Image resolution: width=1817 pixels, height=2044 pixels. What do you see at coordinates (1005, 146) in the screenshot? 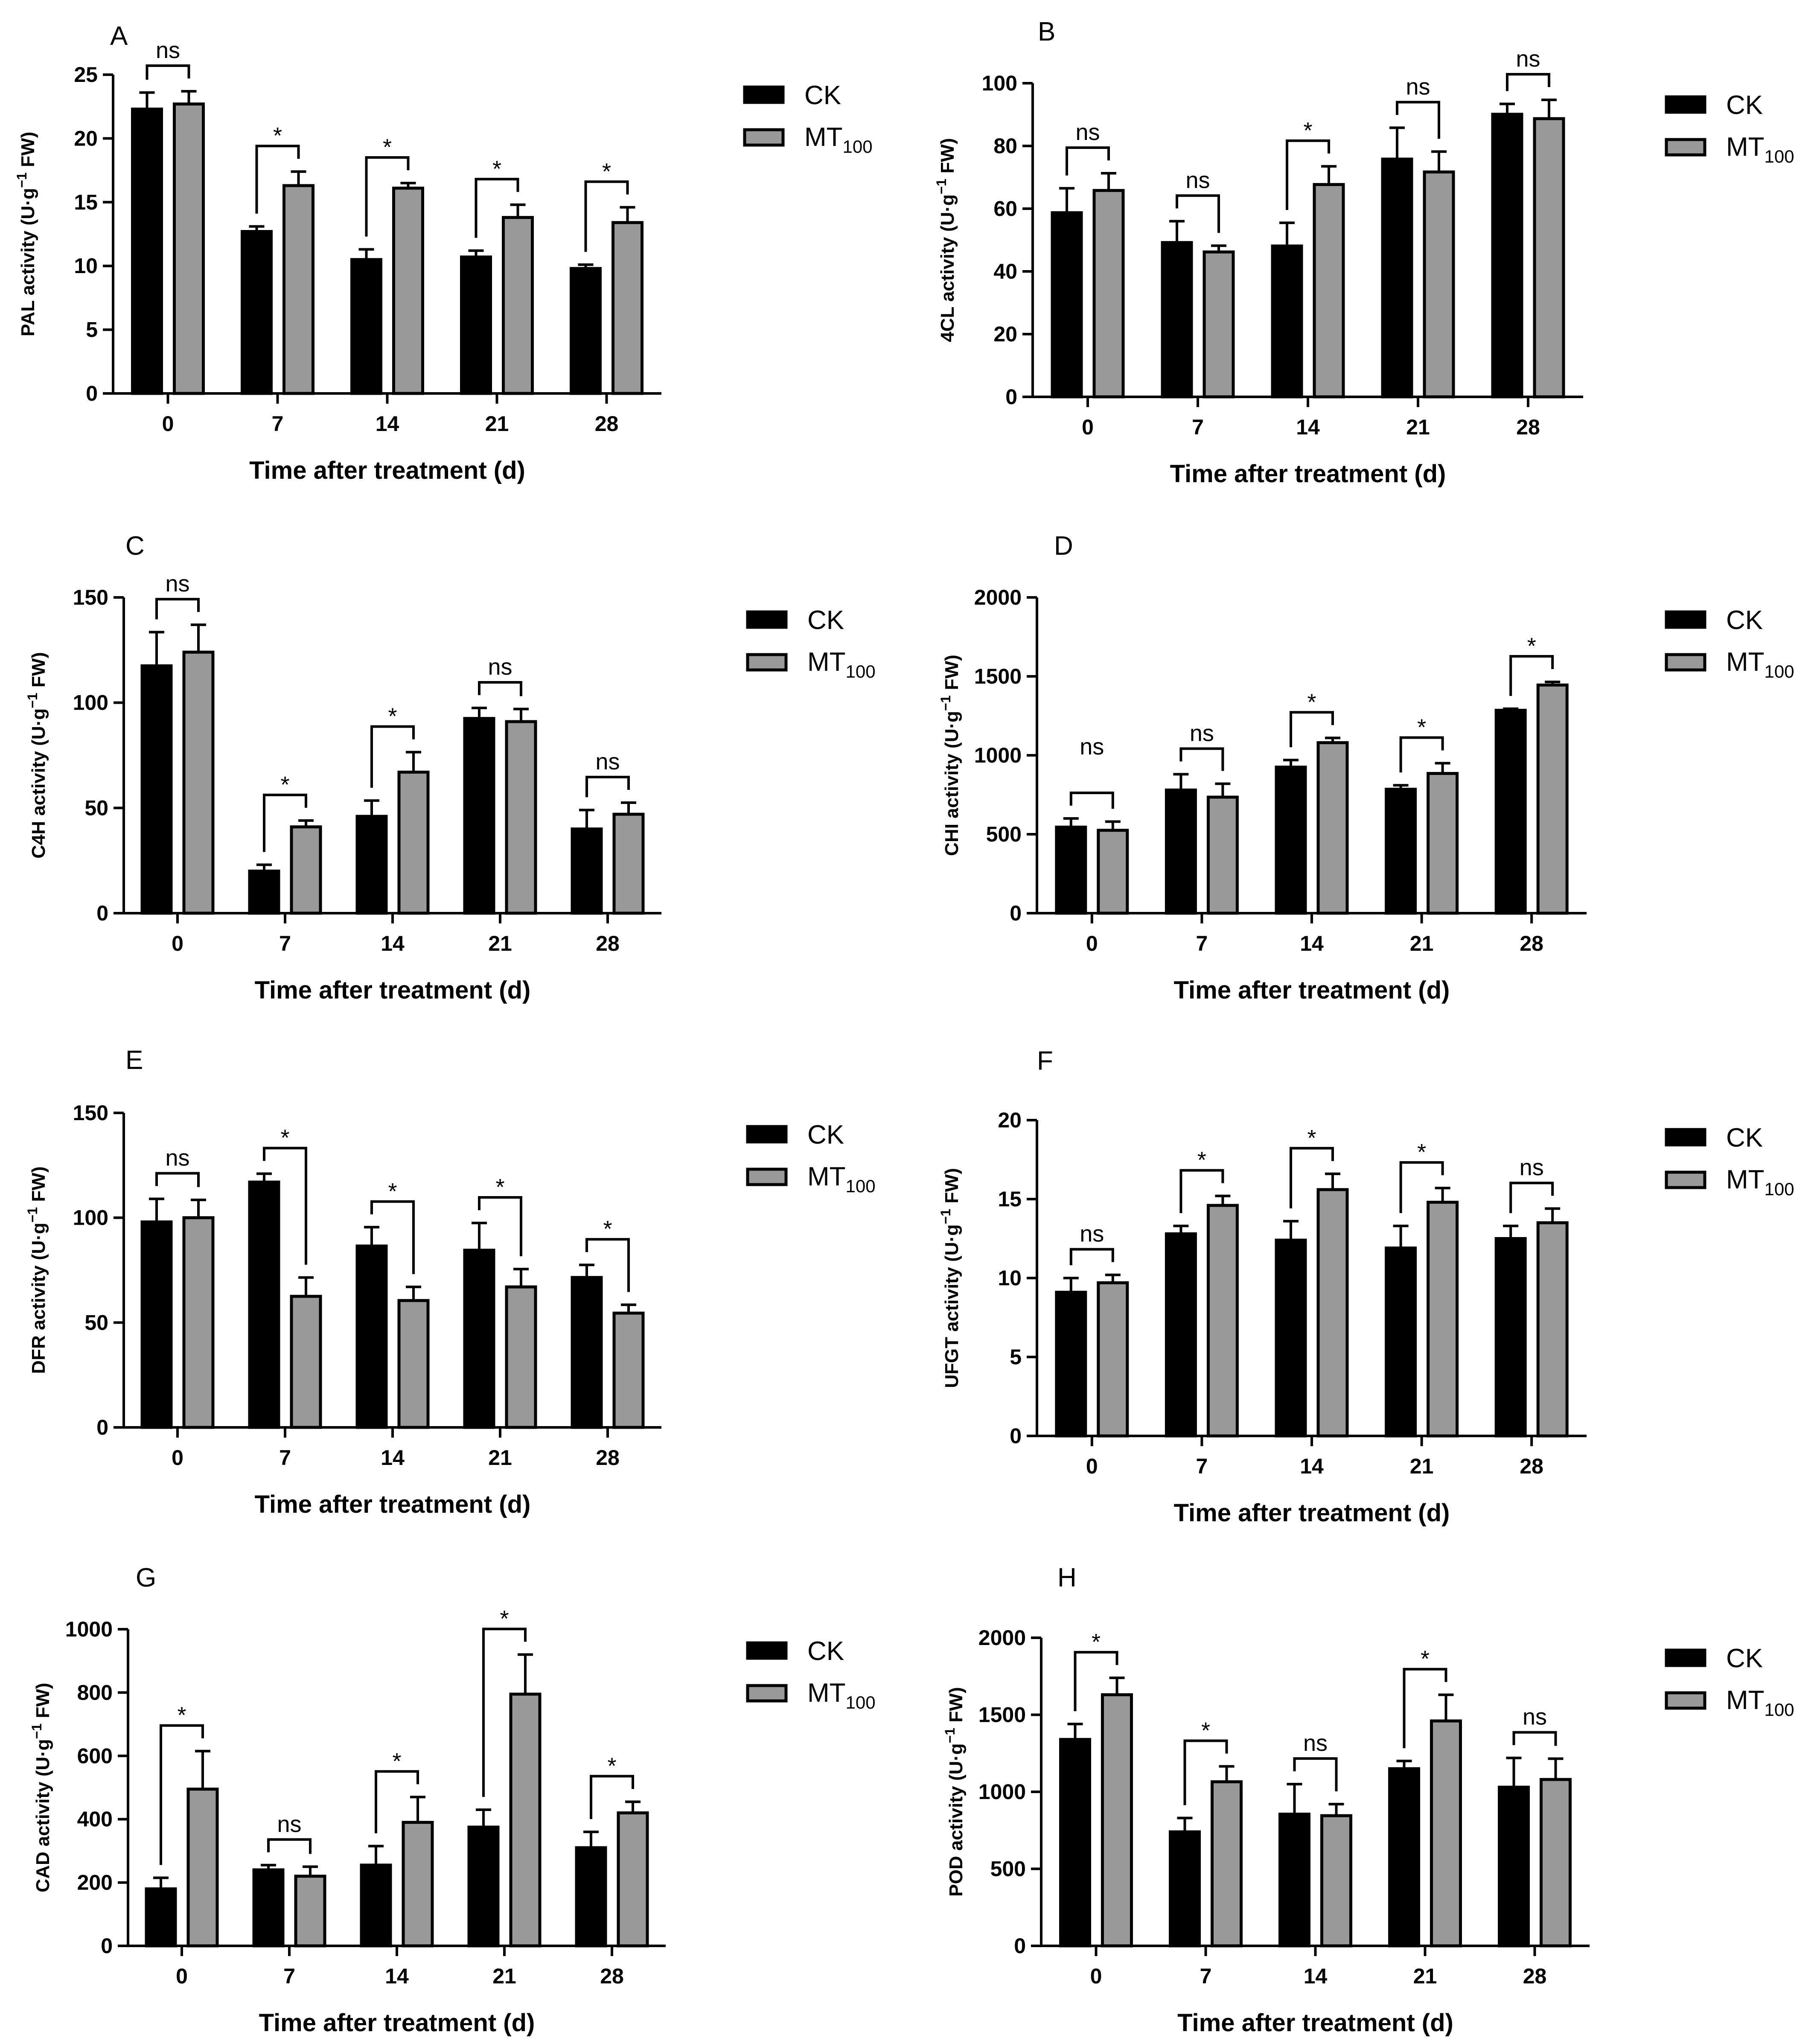
I see `y-tick-label: 80` at bounding box center [1005, 146].